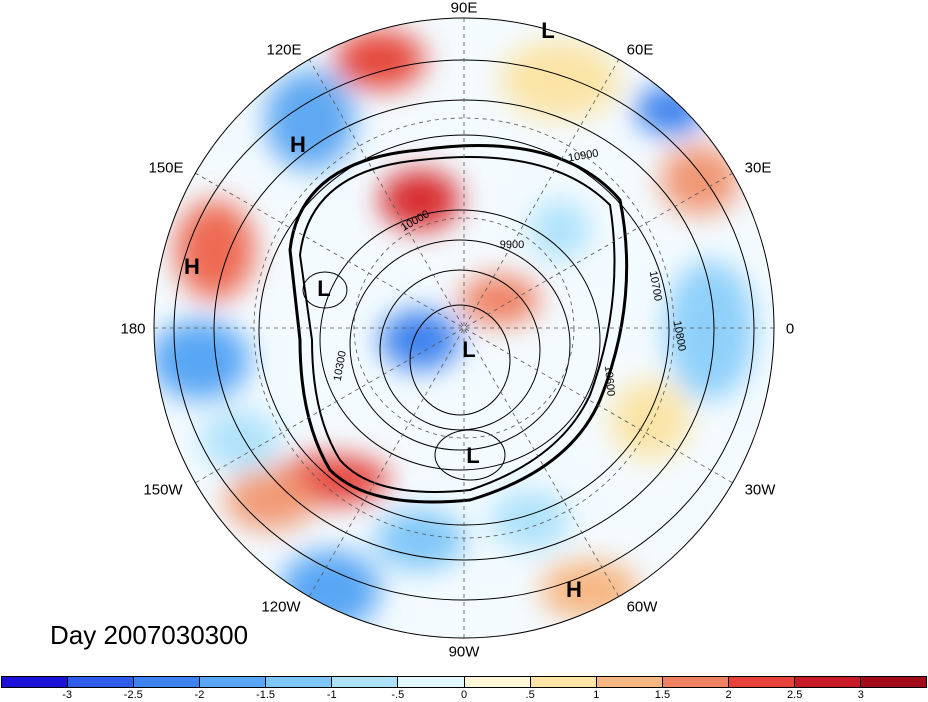 The height and width of the screenshot is (702, 928). What do you see at coordinates (758, 168) in the screenshot?
I see `lon-label-30e: 30E` at bounding box center [758, 168].